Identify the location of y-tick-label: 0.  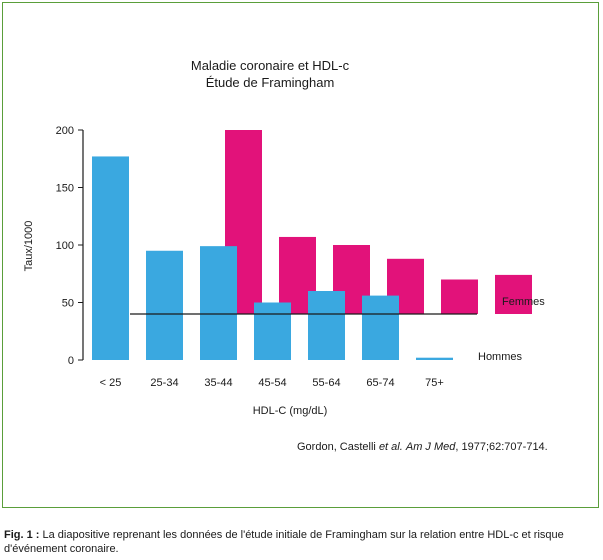
(71, 361).